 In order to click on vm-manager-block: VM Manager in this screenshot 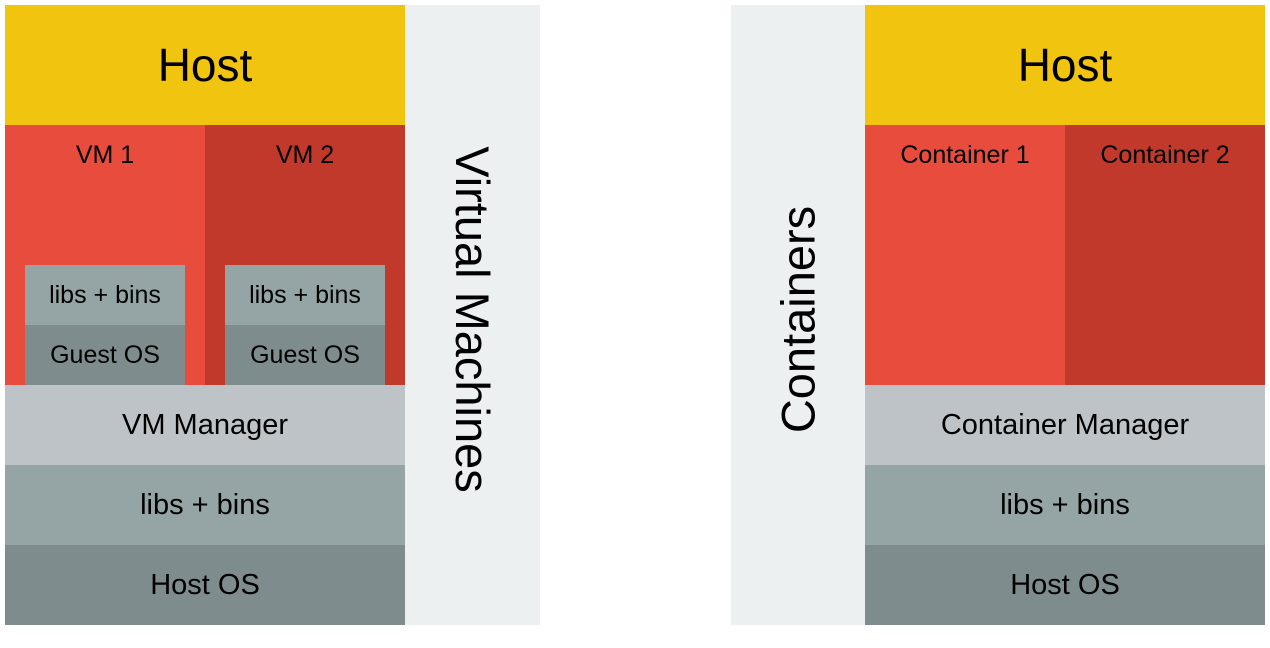, I will do `click(205, 425)`.